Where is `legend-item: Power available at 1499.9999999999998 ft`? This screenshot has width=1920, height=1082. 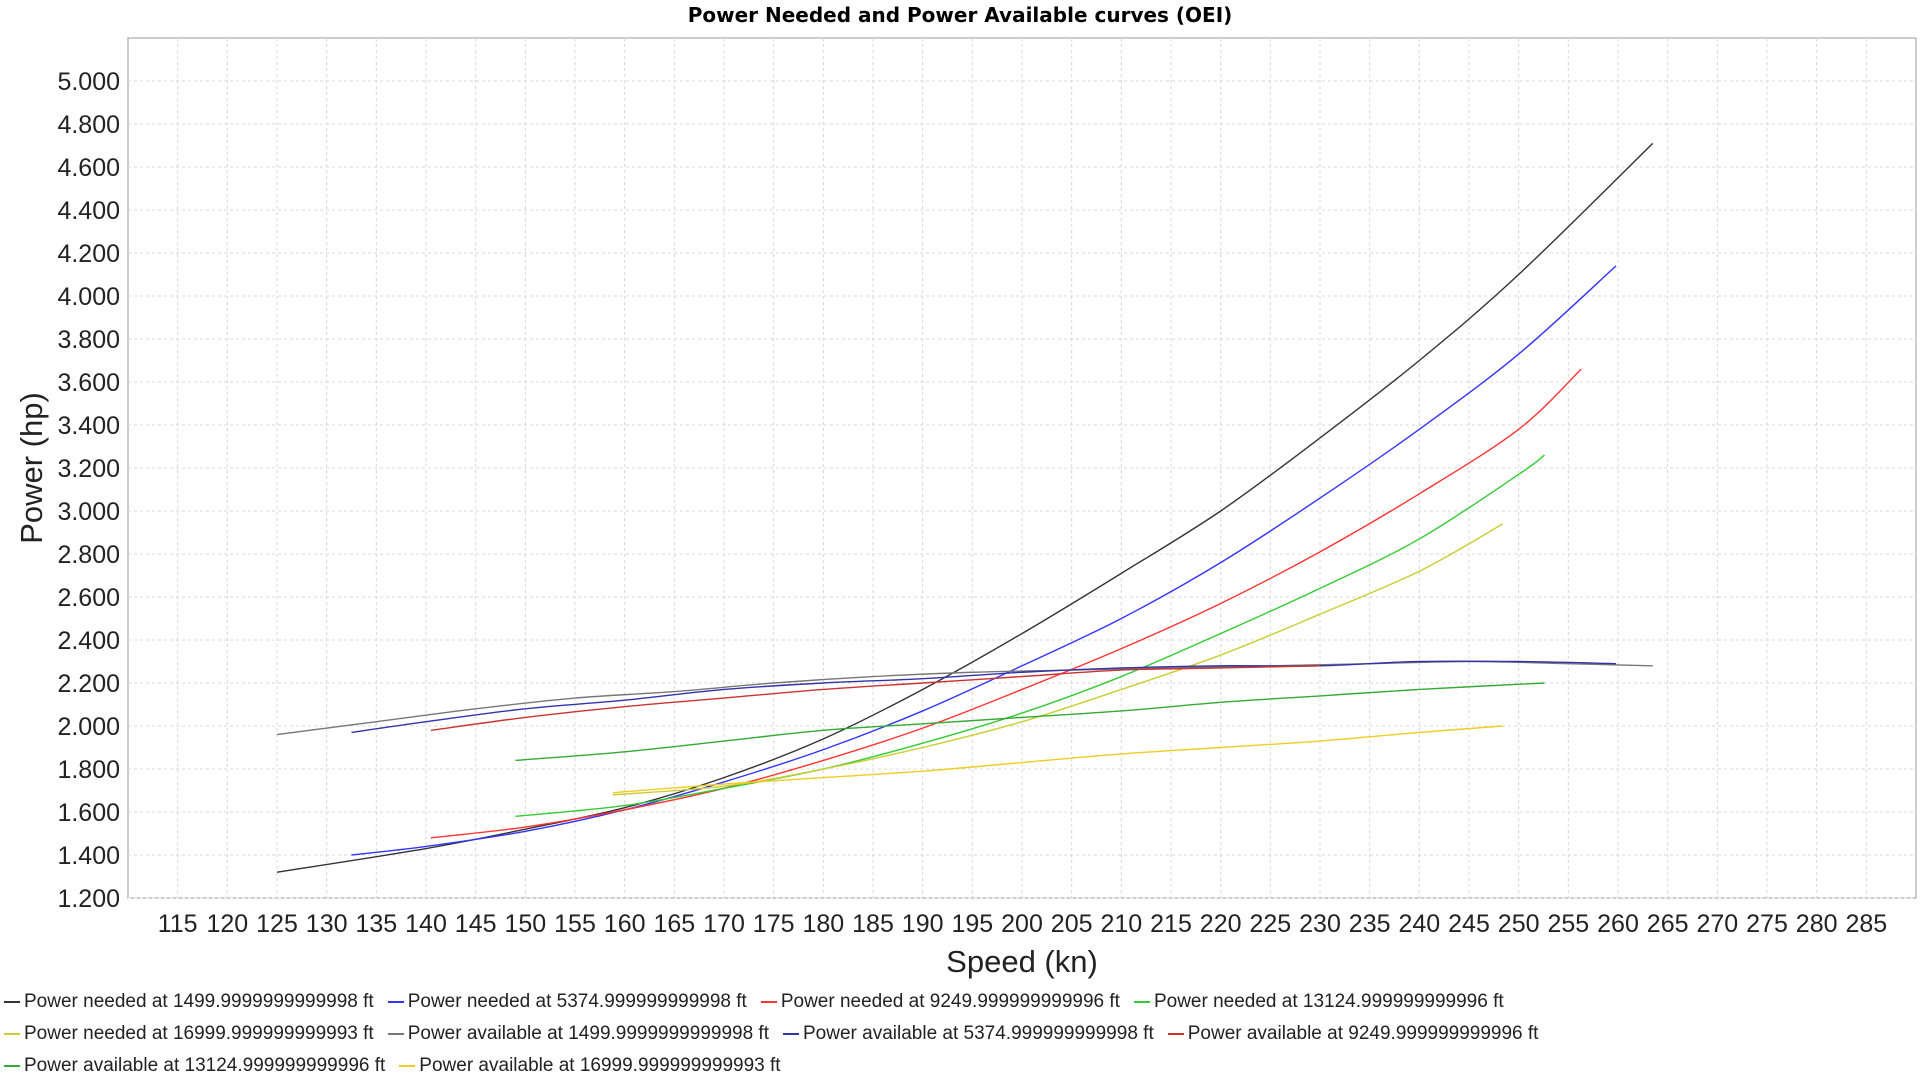 legend-item: Power available at 1499.9999999999998 ft is located at coordinates (576, 1034).